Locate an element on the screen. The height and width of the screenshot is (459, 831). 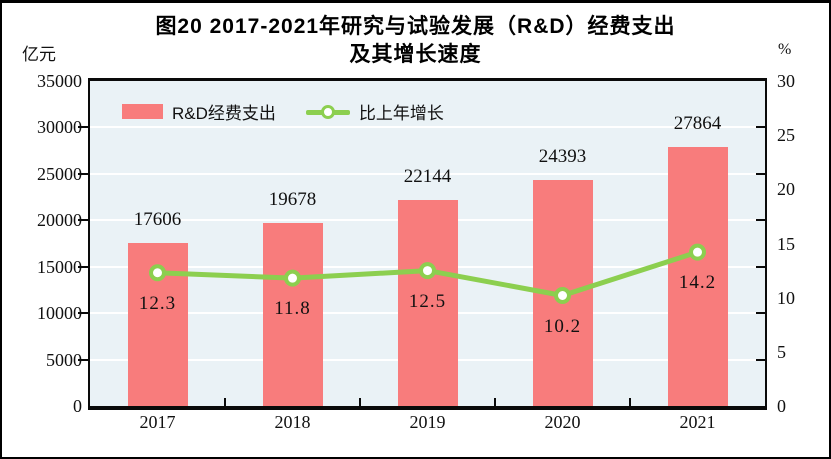
y-axis-label-right: 15 is located at coordinates (786, 243).